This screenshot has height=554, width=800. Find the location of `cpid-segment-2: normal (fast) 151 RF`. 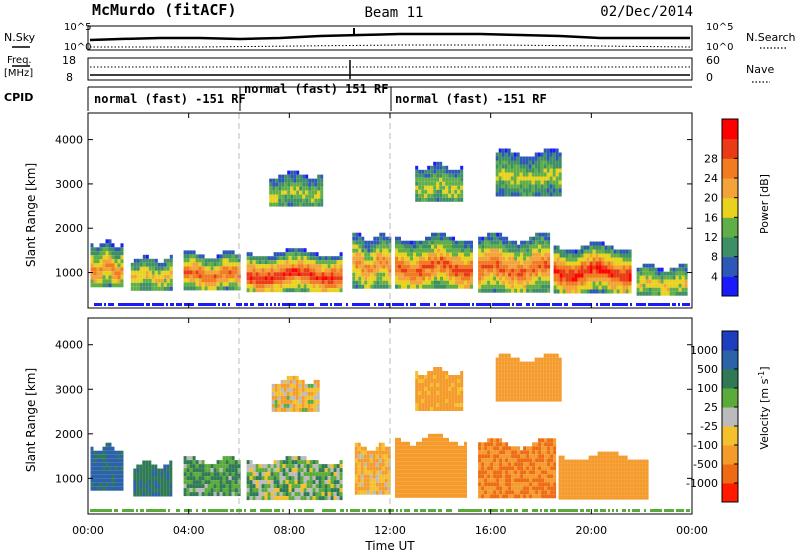

cpid-segment-2: normal (fast) 151 RF is located at coordinates (316, 89).